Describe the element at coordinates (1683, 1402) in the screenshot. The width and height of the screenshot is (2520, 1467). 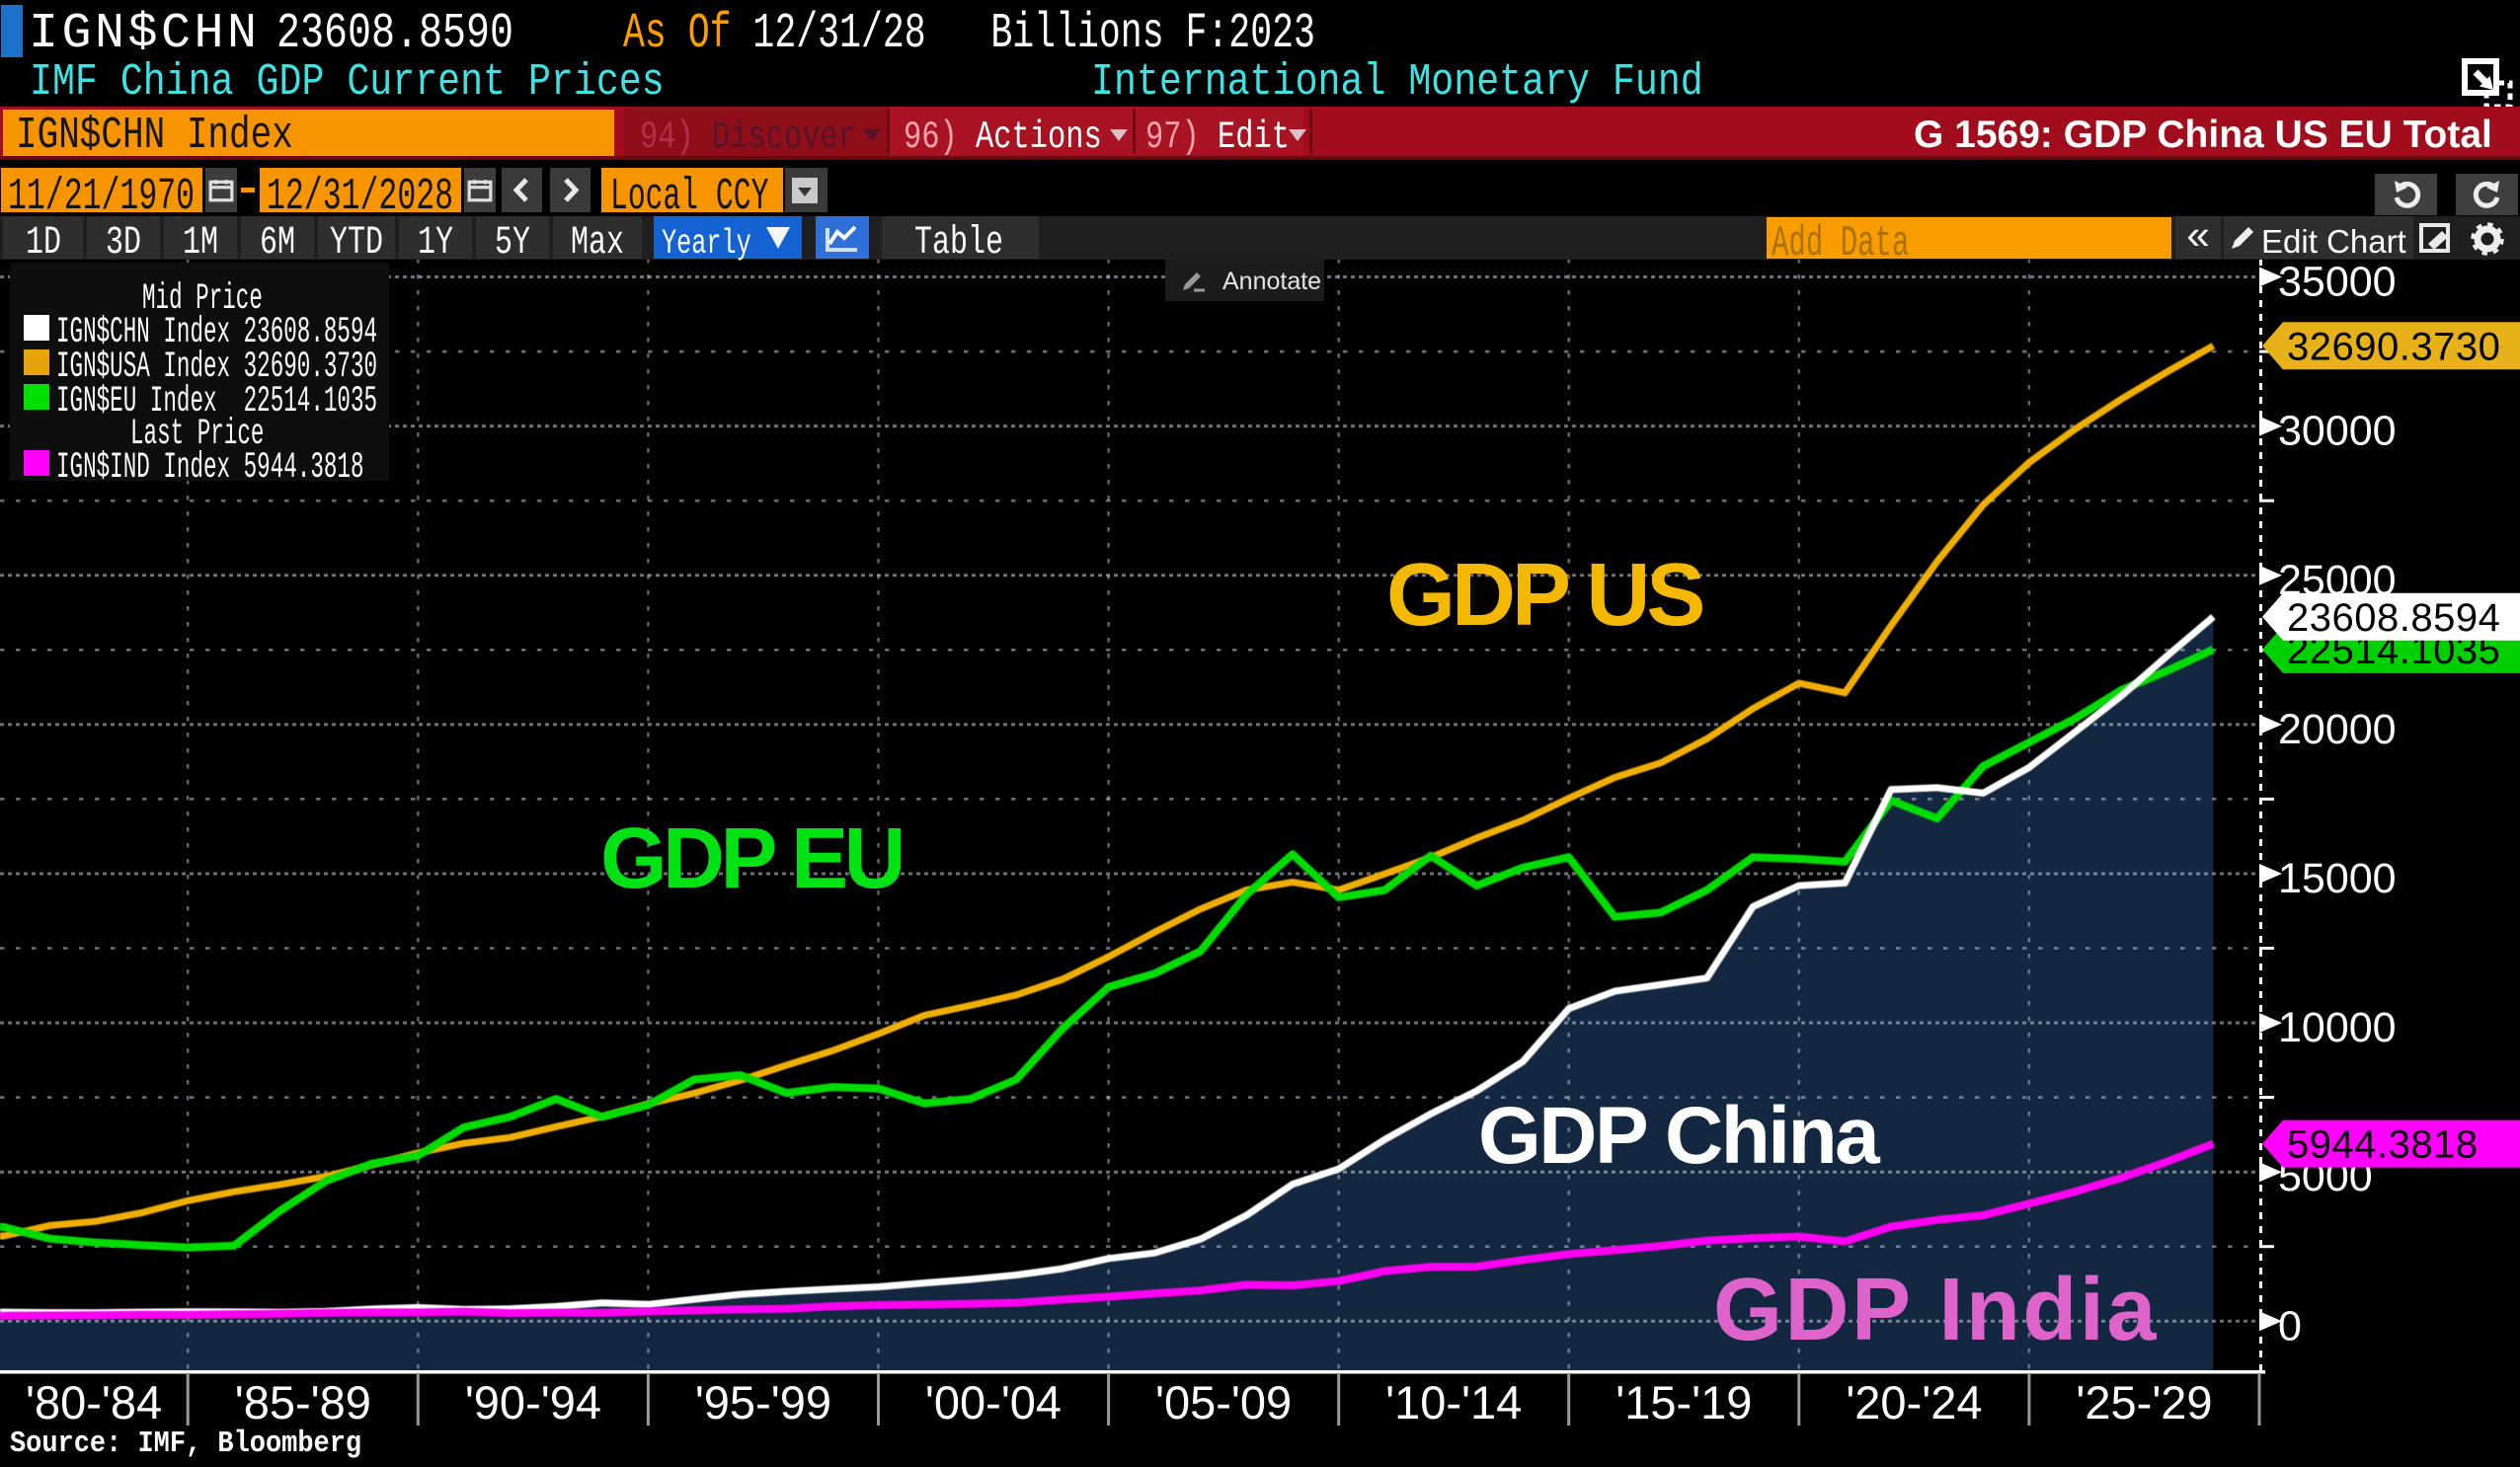
I see `svg-text: '15-'19` at that location.